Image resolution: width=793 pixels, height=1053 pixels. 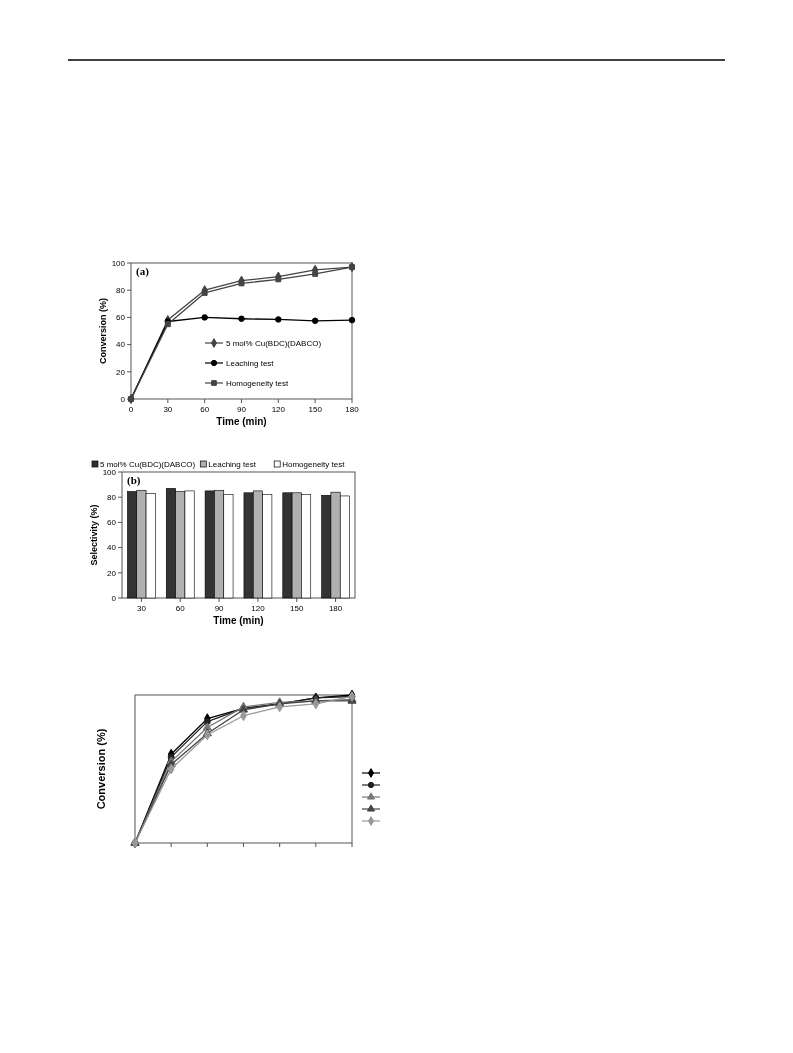 What do you see at coordinates (94, 535) in the screenshot?
I see `y-axis-title: Selectivity (%)` at bounding box center [94, 535].